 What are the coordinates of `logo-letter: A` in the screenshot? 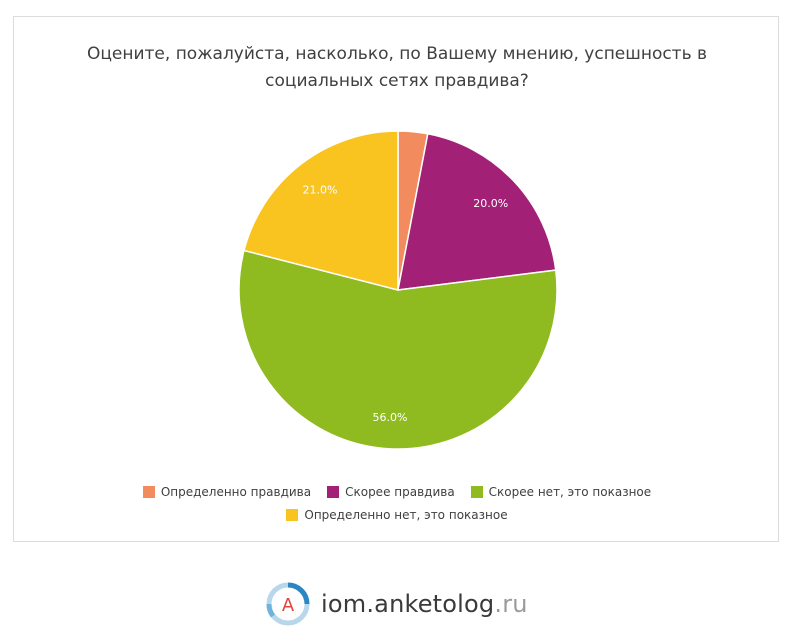 It's located at (288, 605).